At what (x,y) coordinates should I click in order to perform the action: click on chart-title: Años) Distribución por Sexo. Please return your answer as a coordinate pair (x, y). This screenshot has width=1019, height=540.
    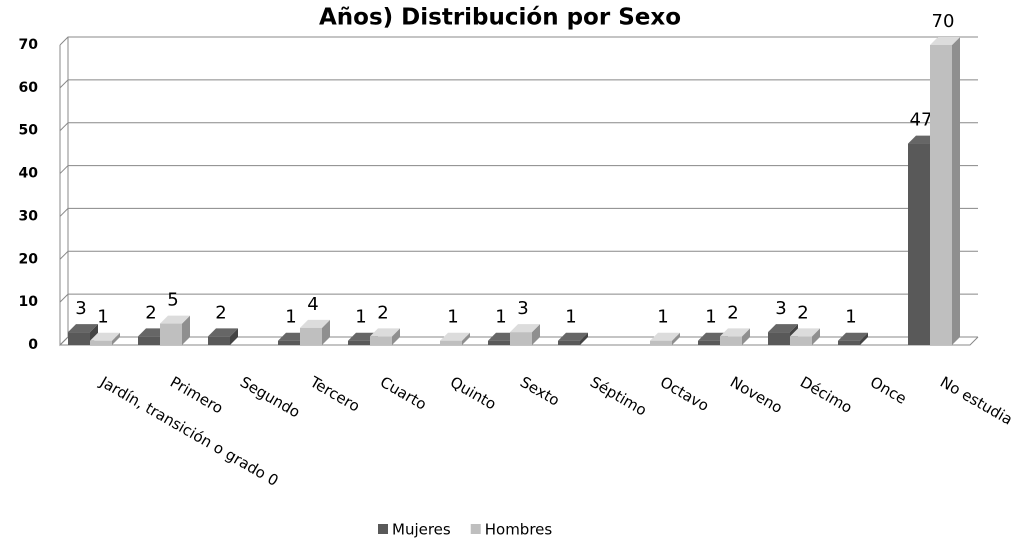
    Looking at the image, I should click on (500, 18).